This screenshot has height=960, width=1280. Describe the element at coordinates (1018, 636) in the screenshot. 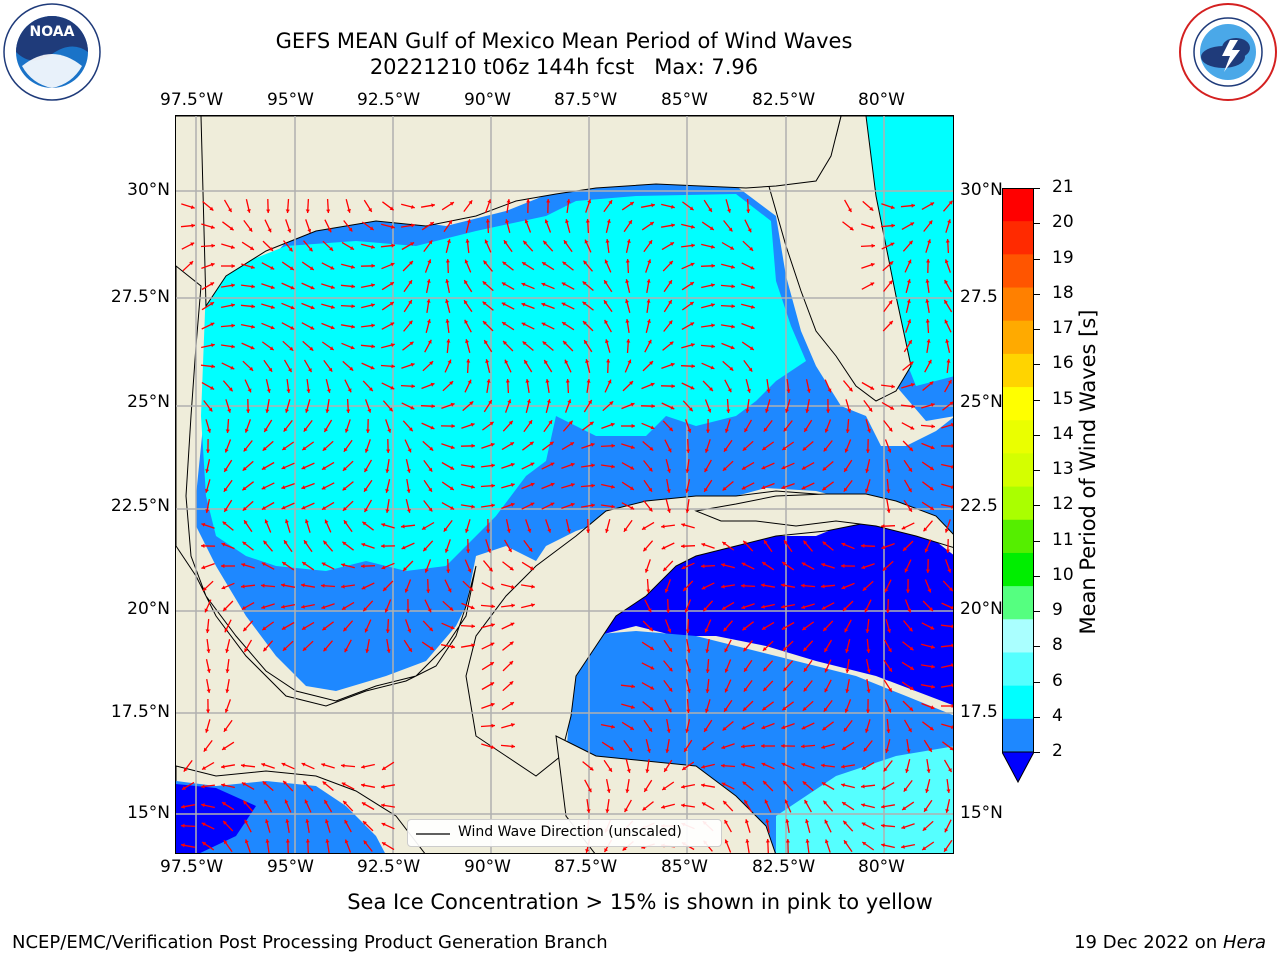

I see `colorbar-segment` at that location.